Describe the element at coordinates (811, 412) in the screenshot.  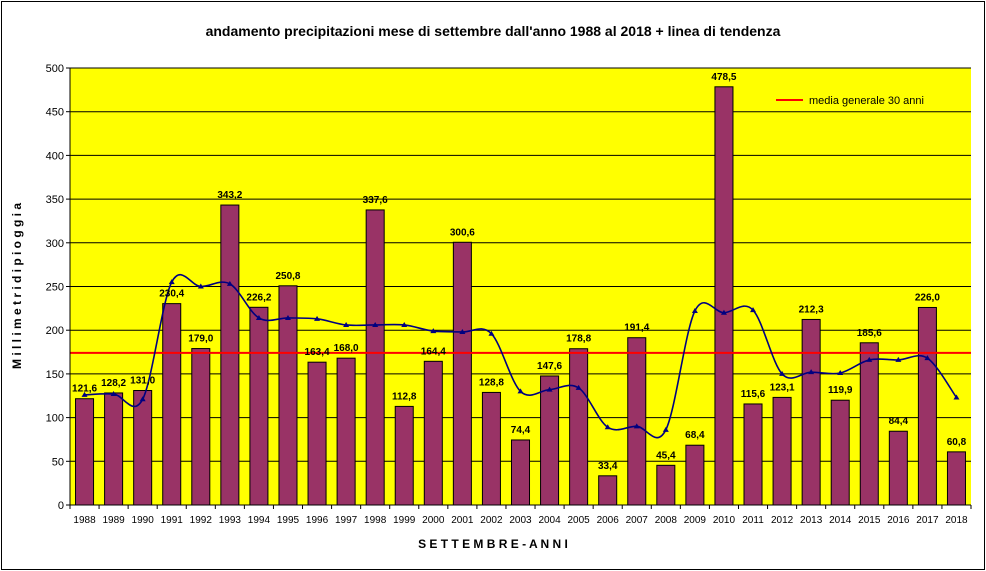
I see `bar-2013` at that location.